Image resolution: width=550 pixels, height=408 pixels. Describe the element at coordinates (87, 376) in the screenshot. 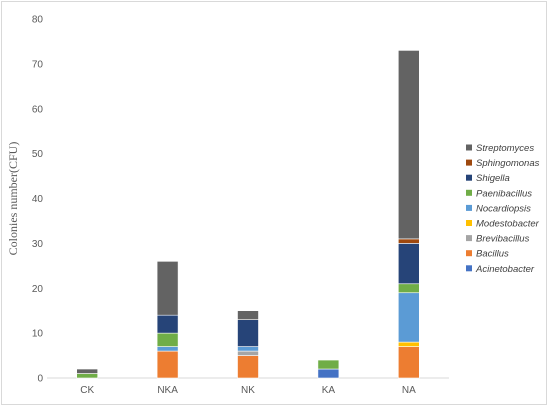

I see `bar-segment-paenibacillus-ck` at that location.